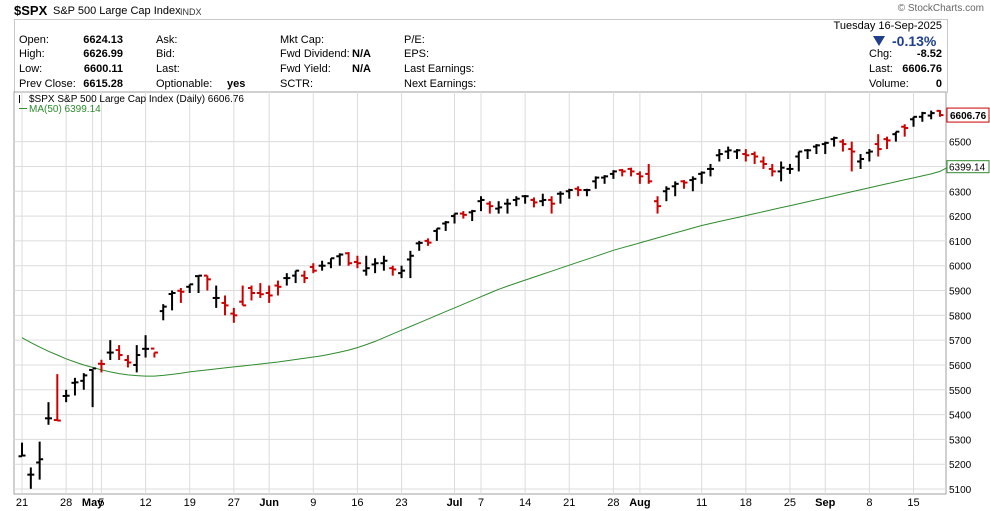 This screenshot has width=990, height=511. What do you see at coordinates (746, 503) in the screenshot?
I see `x-tick-label: 18` at bounding box center [746, 503].